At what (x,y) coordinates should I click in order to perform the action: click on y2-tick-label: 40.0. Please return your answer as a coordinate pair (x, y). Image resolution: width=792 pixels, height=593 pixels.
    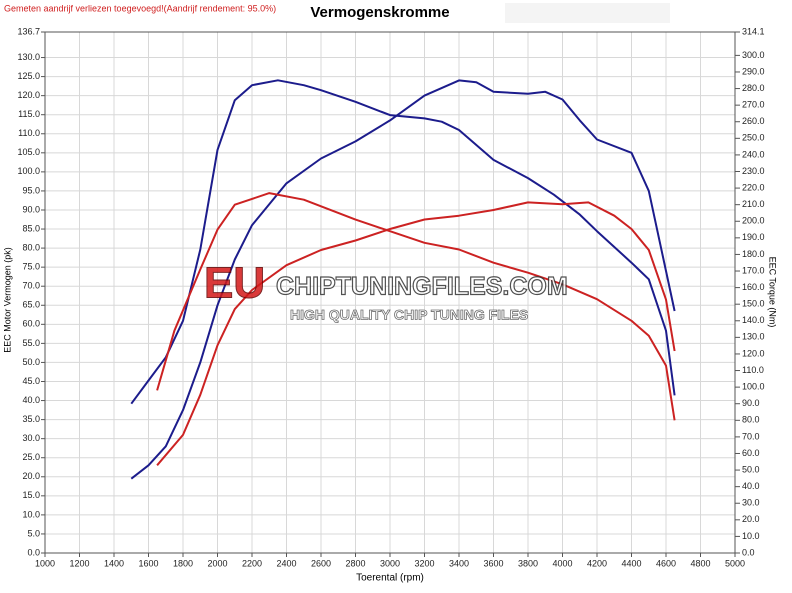
    Looking at the image, I should click on (751, 486).